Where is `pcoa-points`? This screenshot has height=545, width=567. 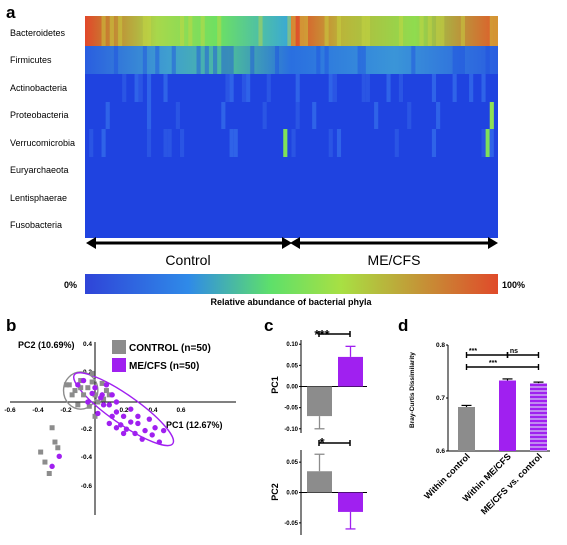
pcoa-points is located at coordinates (102, 423).